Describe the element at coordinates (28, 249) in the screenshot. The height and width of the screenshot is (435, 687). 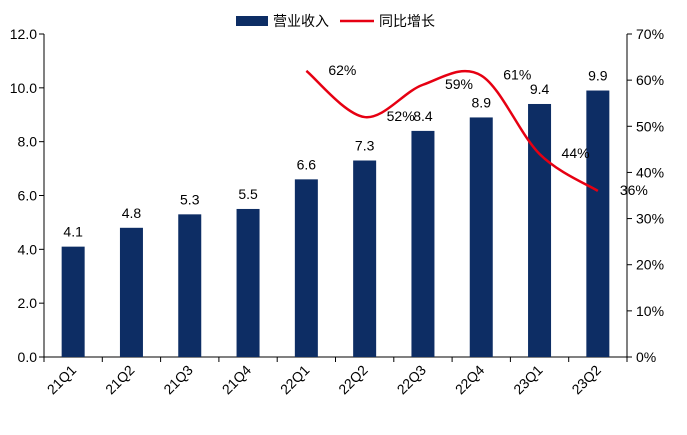
I see `y-left-tick-label: 4.0` at that location.